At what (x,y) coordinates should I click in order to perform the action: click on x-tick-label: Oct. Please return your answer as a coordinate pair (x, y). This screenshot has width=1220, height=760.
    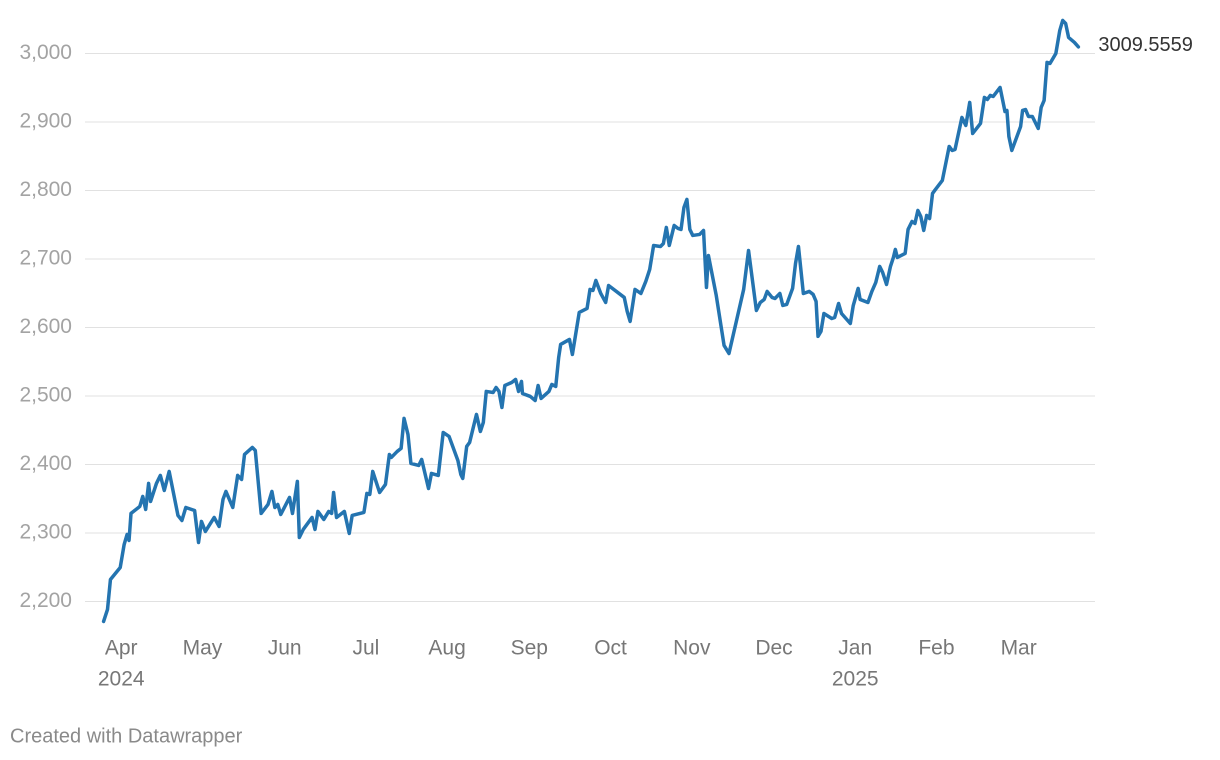
    Looking at the image, I should click on (610, 648).